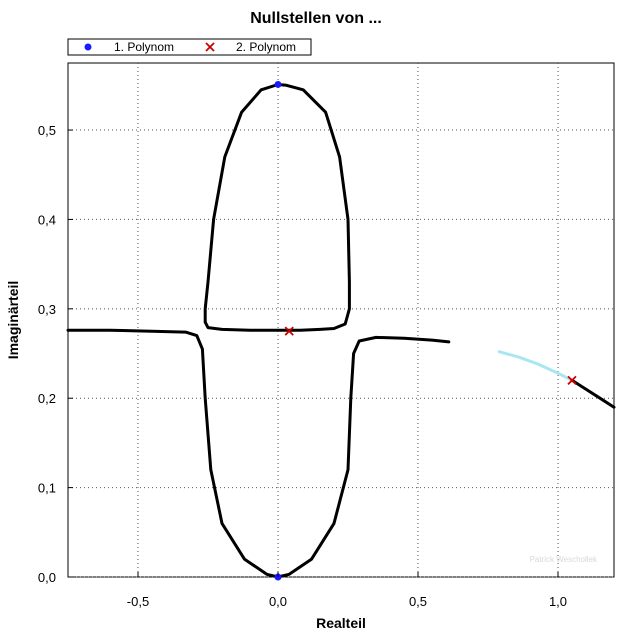 The height and width of the screenshot is (641, 632). Describe the element at coordinates (418, 601) in the screenshot. I see `x-tick-label: 0,5` at that location.